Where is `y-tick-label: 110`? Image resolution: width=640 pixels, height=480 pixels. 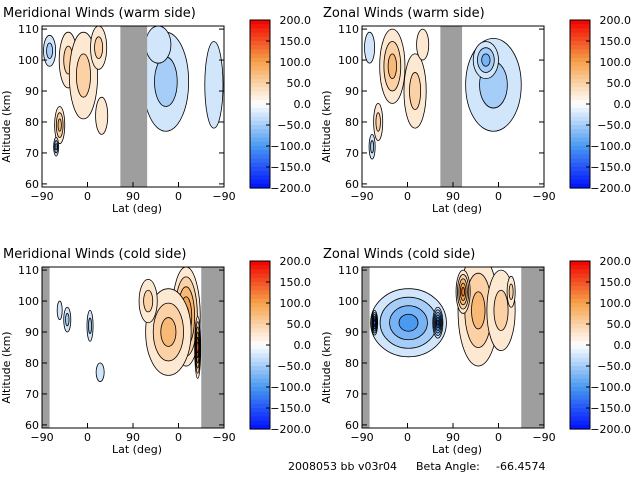 y-tick-label: 110 is located at coordinates (28, 29).